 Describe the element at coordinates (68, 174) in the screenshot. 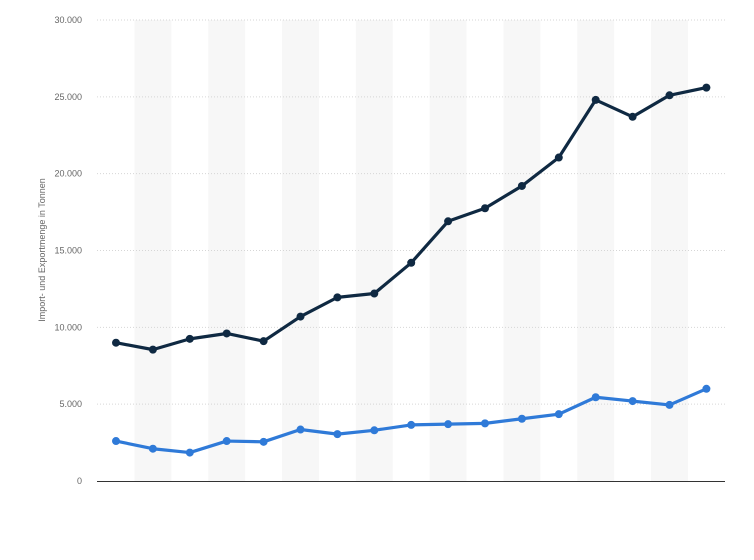

I see `y-tick-label: 20.000` at that location.